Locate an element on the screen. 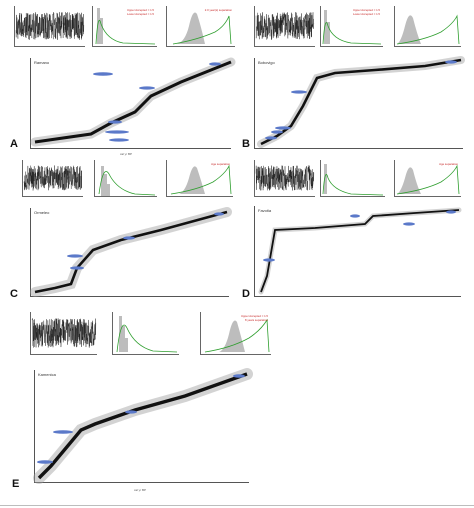  panel-a-iteration-trace is located at coordinates (49, 26).